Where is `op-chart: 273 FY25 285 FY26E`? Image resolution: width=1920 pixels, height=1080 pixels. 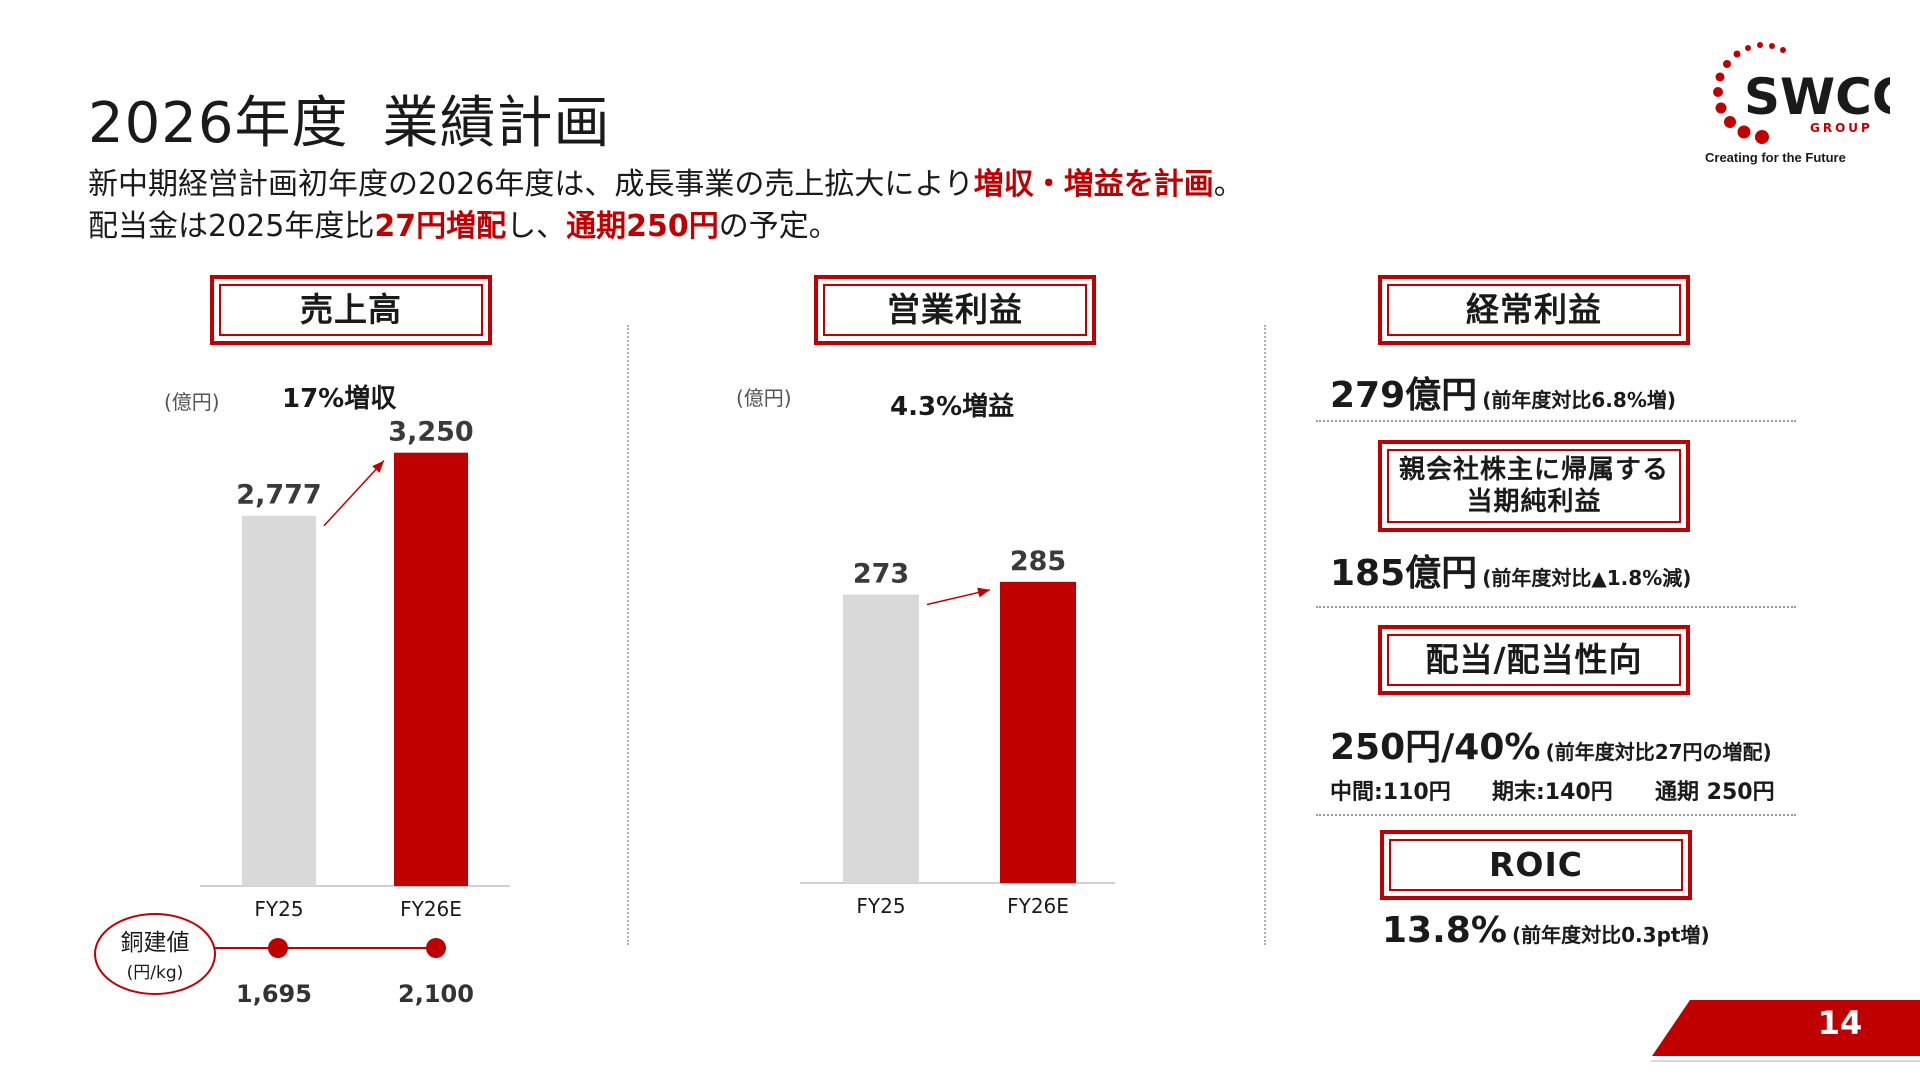 op-chart: 273 FY25 285 FY26E is located at coordinates (957, 732).